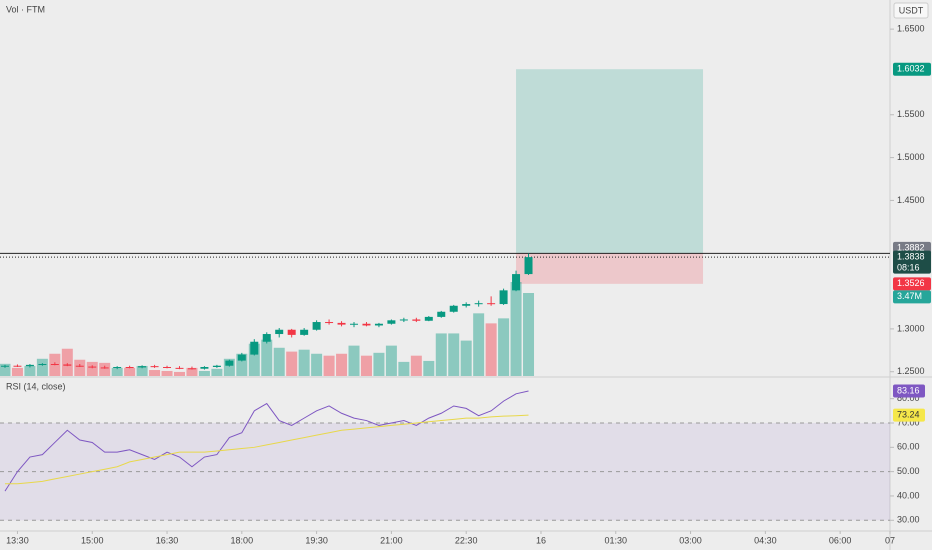  Describe the element at coordinates (391, 540) in the screenshot. I see `x-tick-label: 21:00` at that location.